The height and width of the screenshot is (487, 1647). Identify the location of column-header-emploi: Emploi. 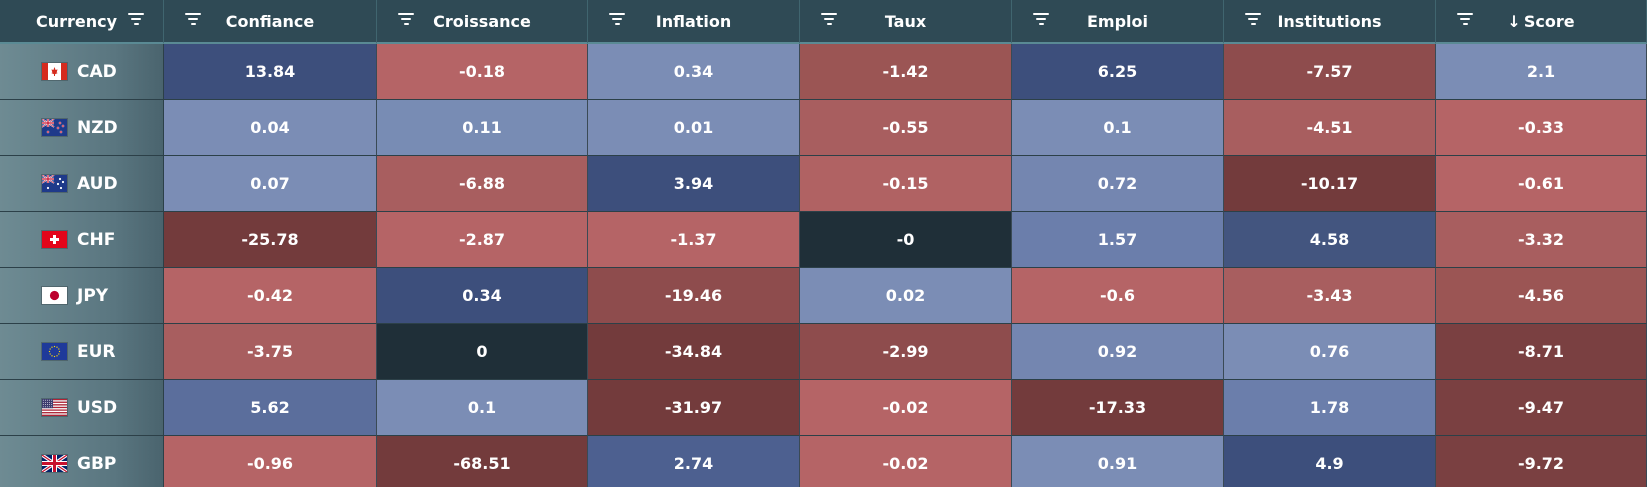
(1118, 22).